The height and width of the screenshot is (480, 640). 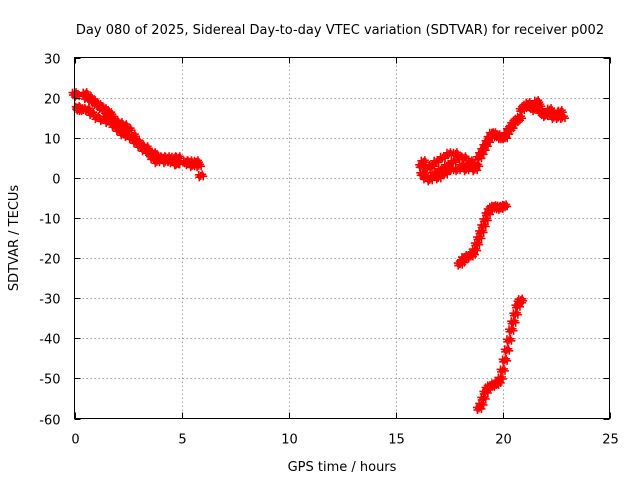 What do you see at coordinates (610, 440) in the screenshot?
I see `x-tick-label: 25` at bounding box center [610, 440].